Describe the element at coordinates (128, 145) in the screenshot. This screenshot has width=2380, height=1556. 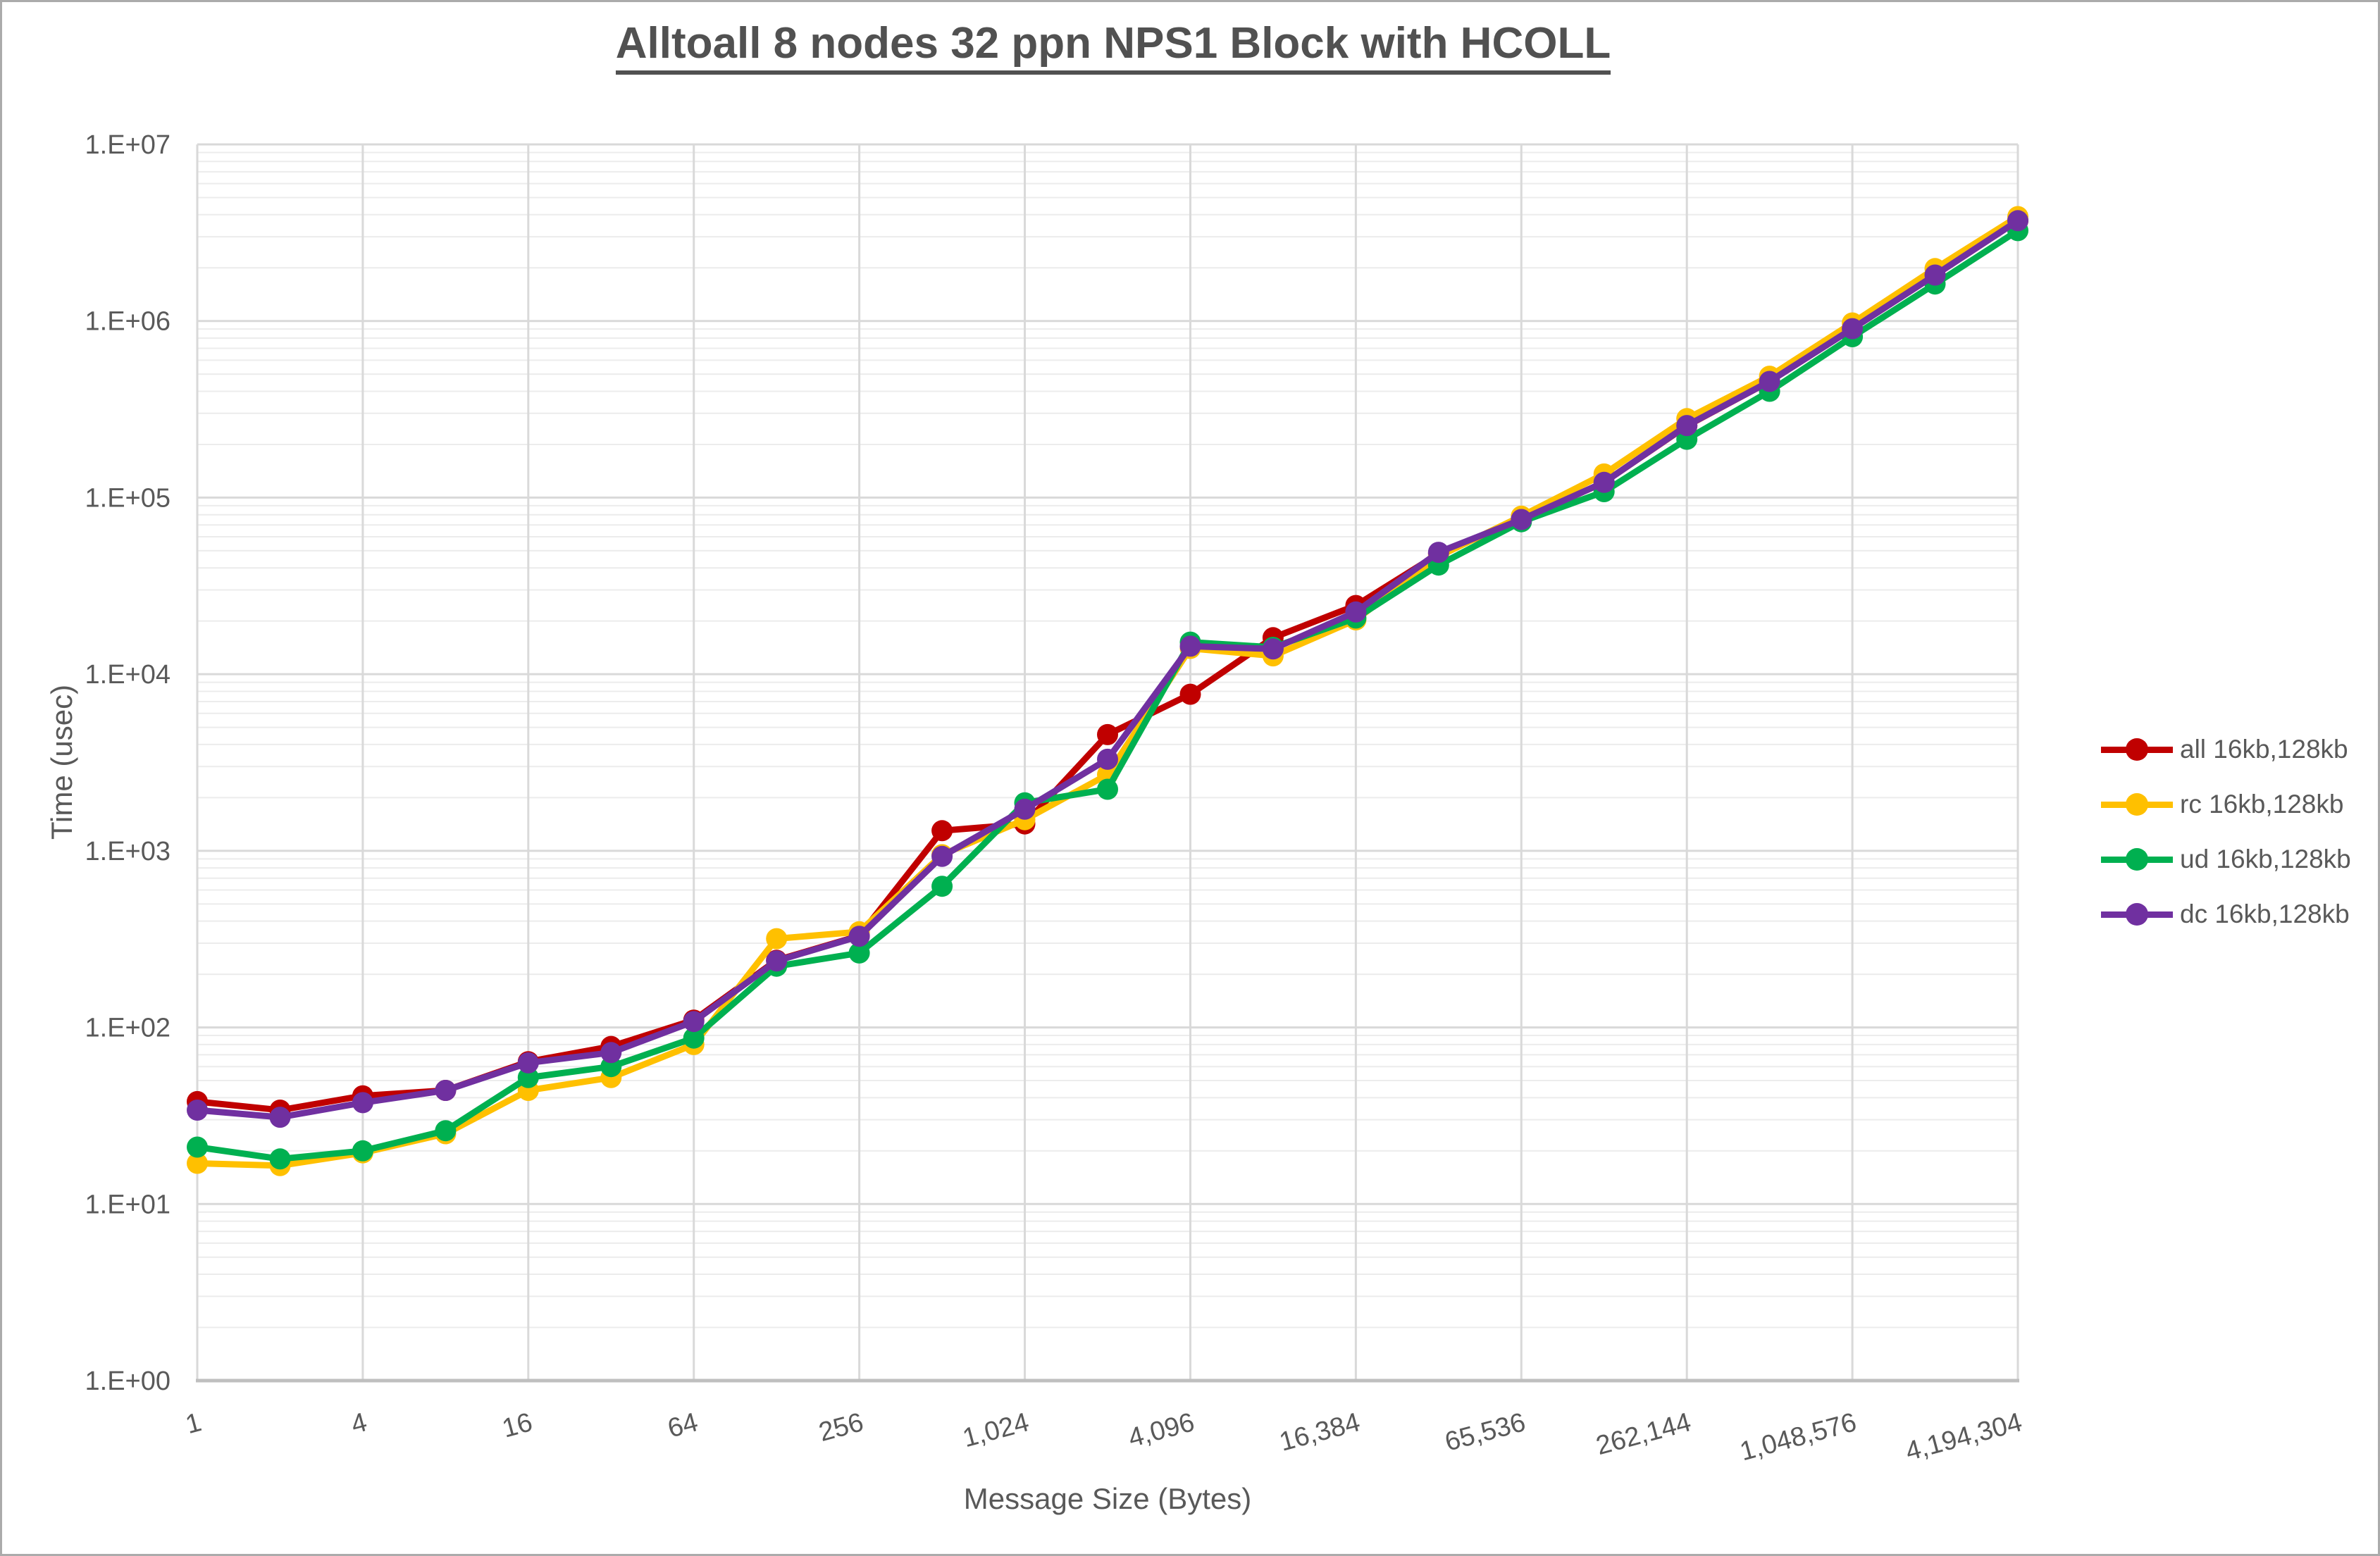
I see `y-tick-label: 1.E+07` at that location.